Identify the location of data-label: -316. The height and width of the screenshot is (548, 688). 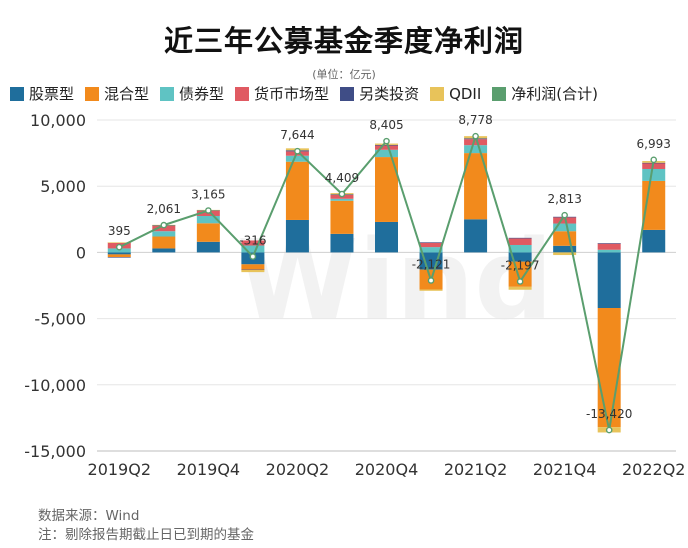
(252, 241).